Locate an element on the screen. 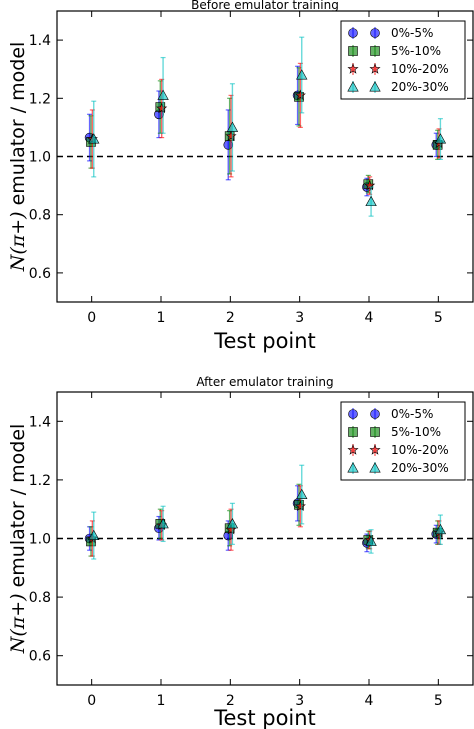 This screenshot has height=729, width=474. chart-title: Before emulator training is located at coordinates (265, 6).